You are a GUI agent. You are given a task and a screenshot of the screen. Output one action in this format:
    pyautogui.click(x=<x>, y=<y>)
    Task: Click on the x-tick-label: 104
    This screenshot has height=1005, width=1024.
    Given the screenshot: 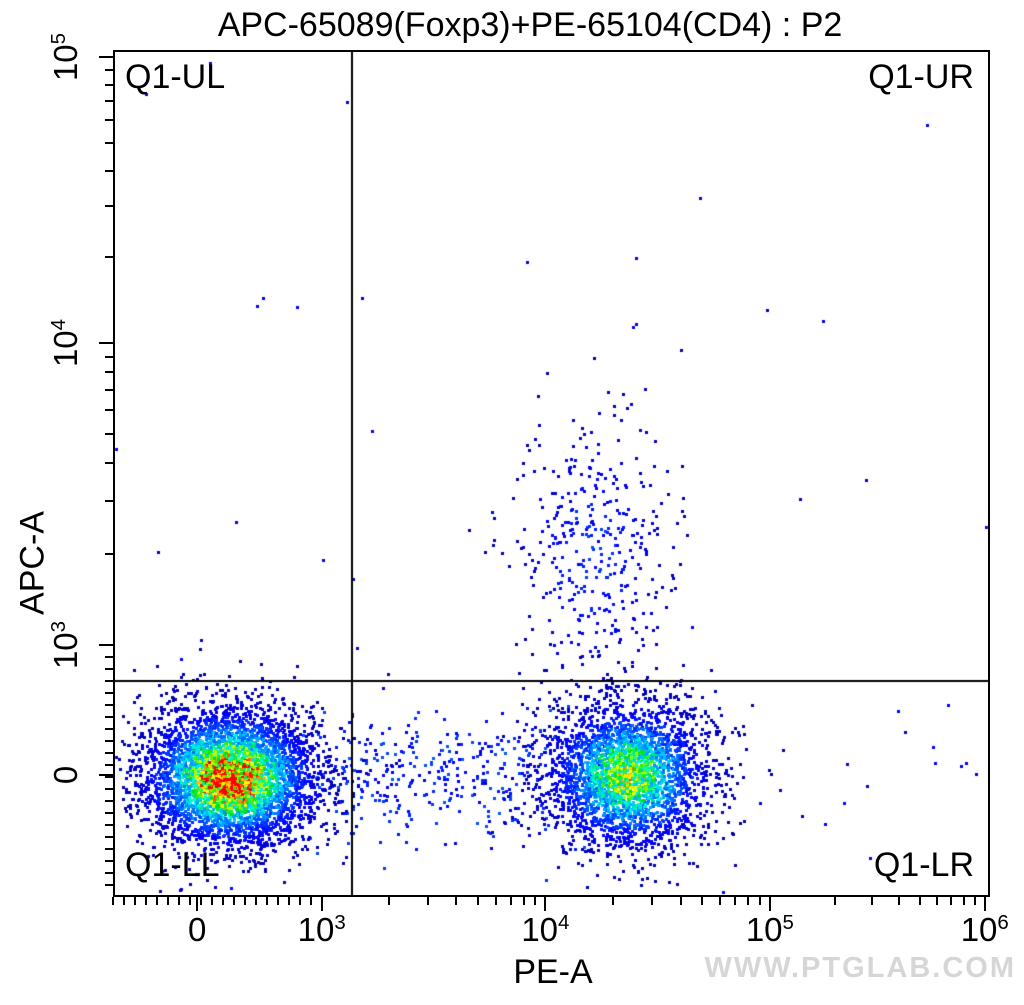 What is the action you would take?
    pyautogui.click(x=545, y=929)
    